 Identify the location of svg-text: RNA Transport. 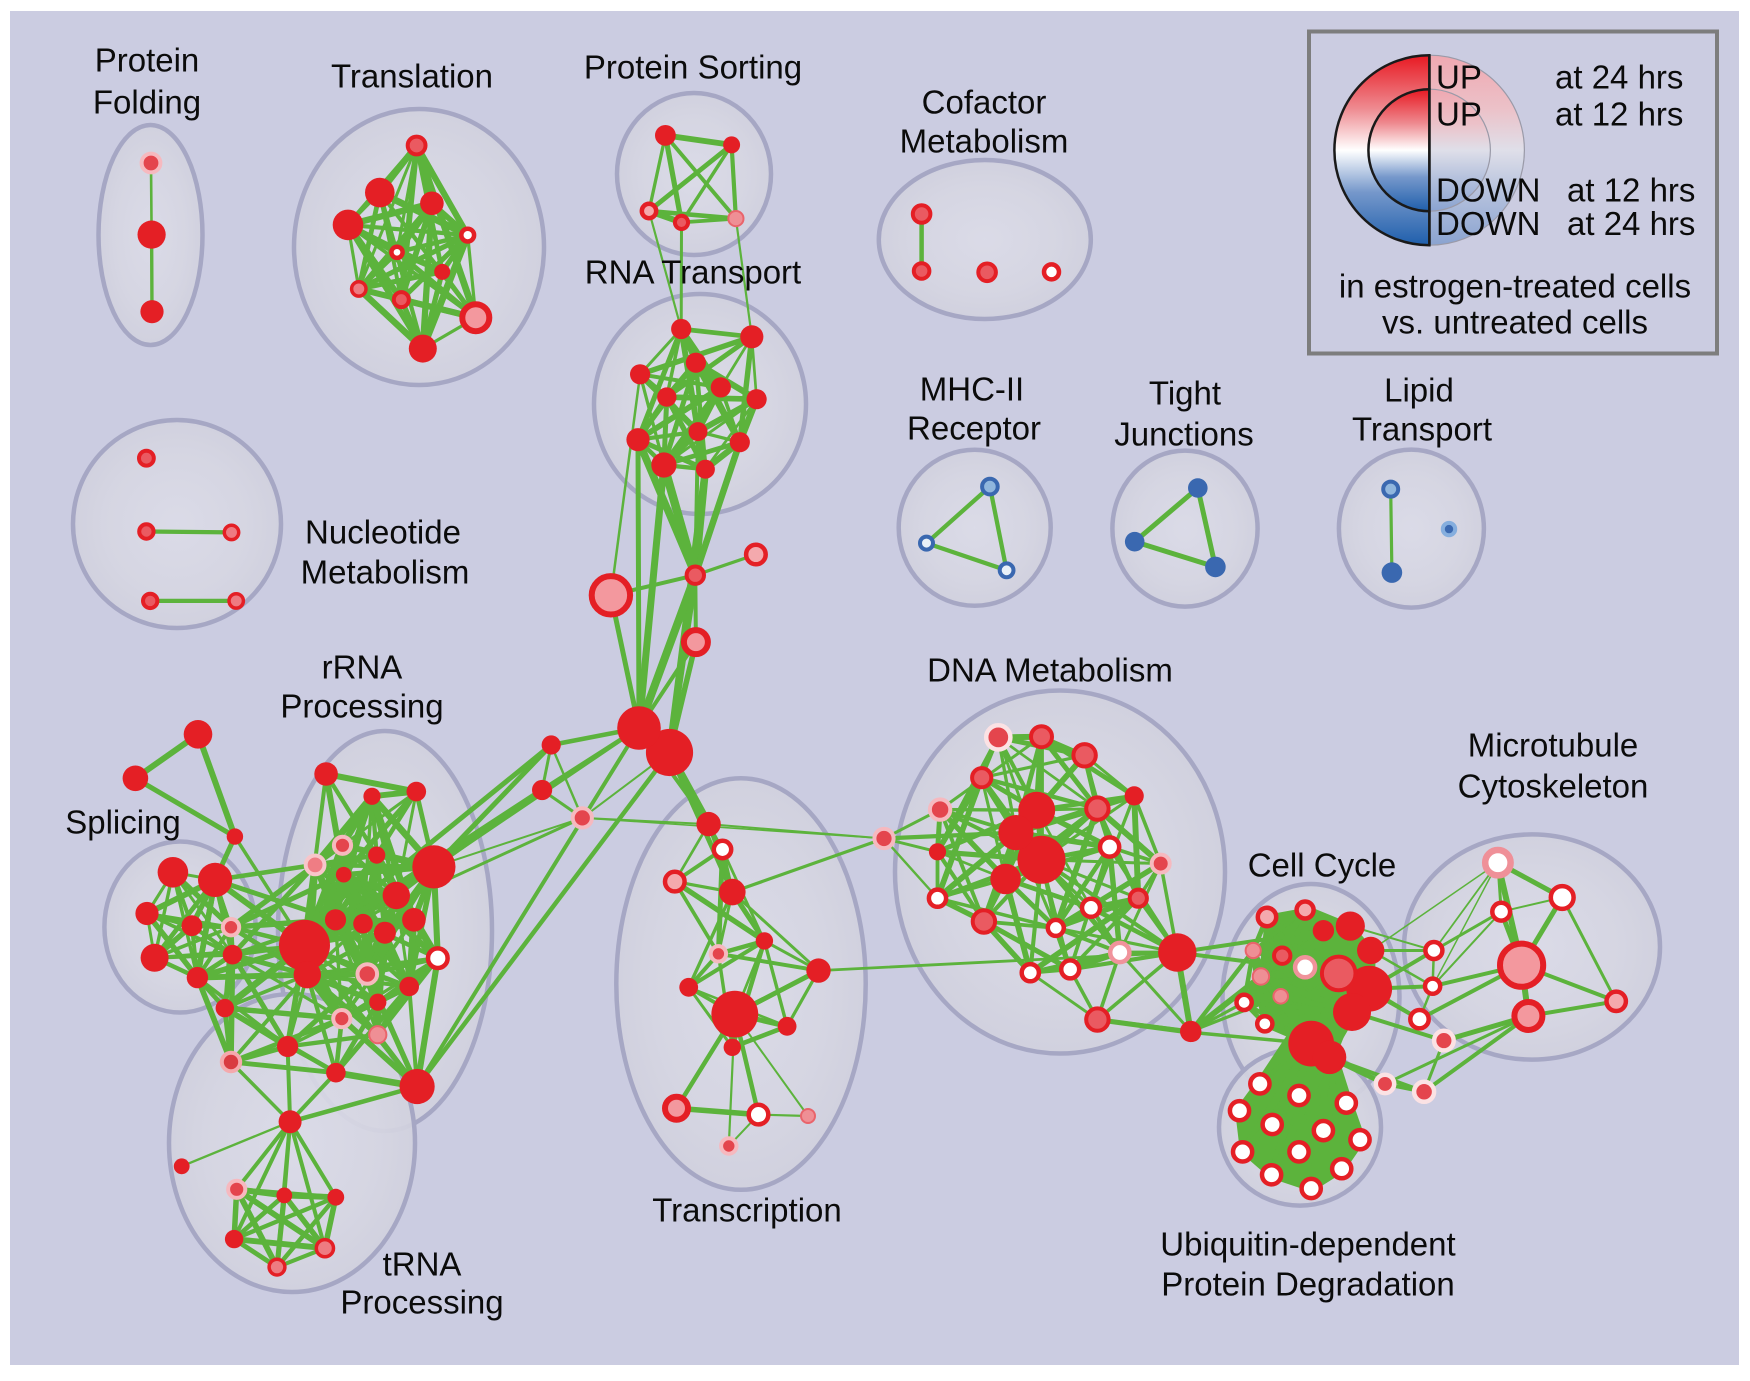
(693, 272).